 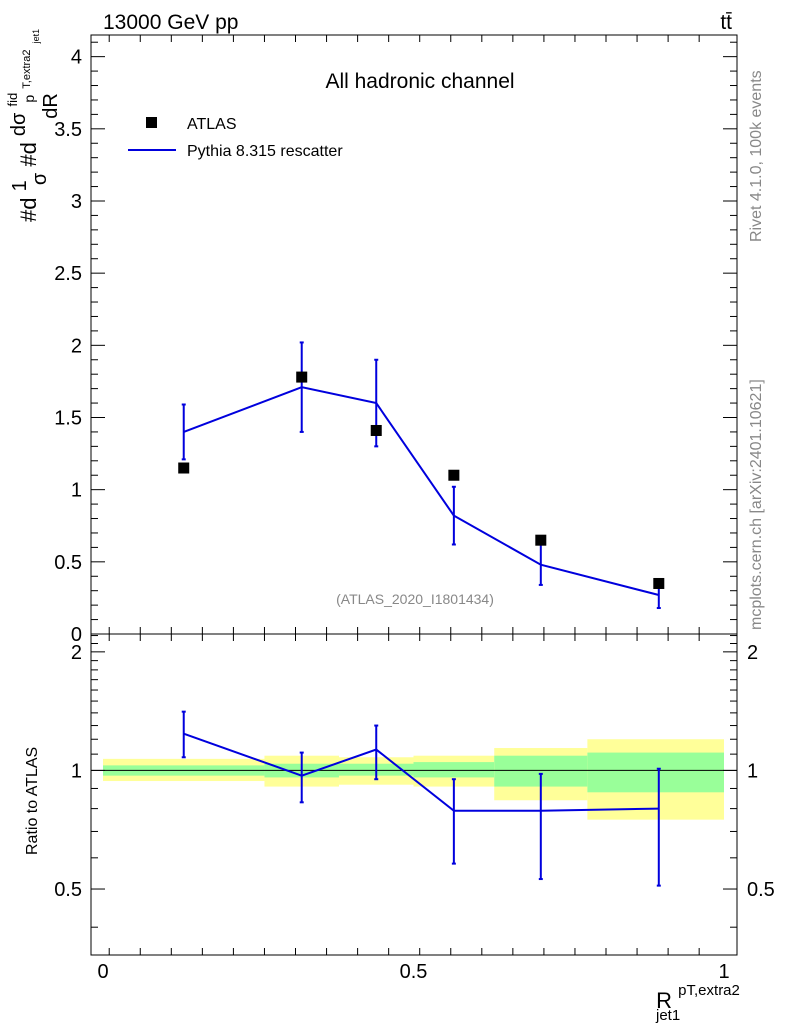 What do you see at coordinates (752, 653) in the screenshot?
I see `ratio-y-tick-label-right: 2` at bounding box center [752, 653].